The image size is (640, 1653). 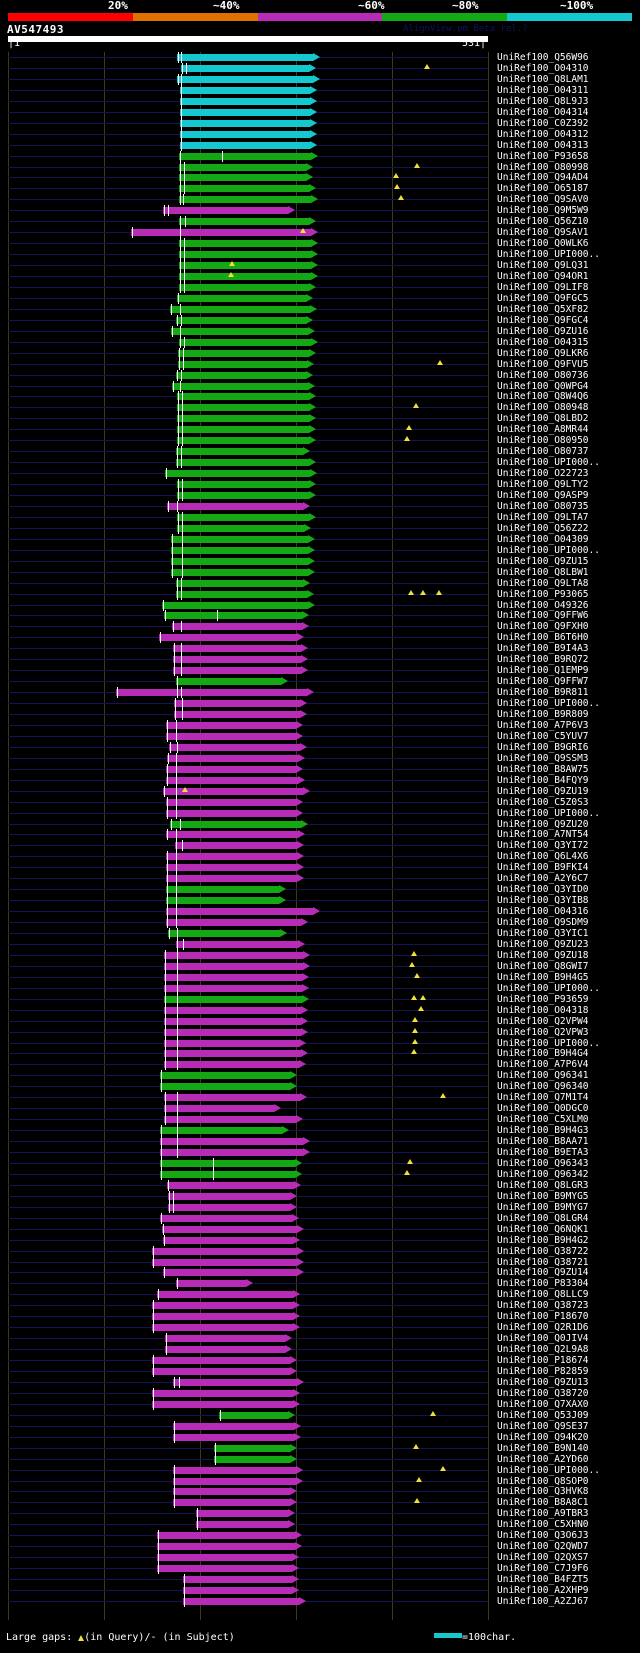 What do you see at coordinates (543, 1076) in the screenshot?
I see `hit-accession-label: UniRef100_Q96341` at bounding box center [543, 1076].